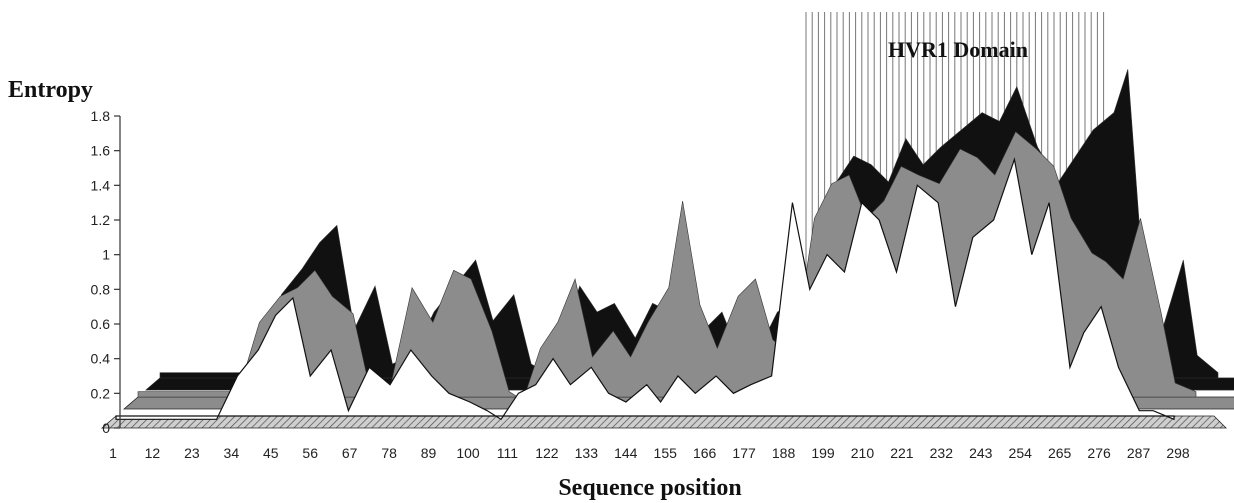  I want to click on y-tick-label: 1.6, so click(101, 151).